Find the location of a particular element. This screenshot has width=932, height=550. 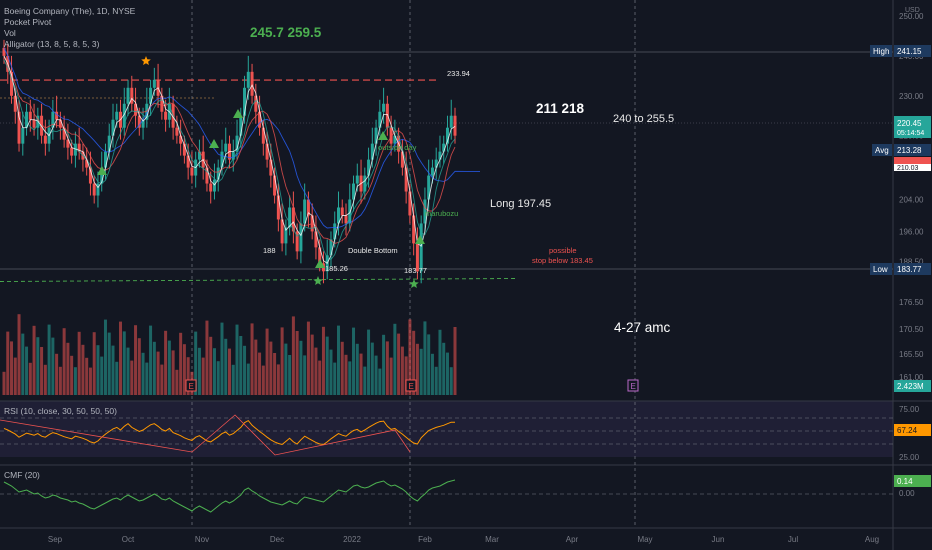

cmf-tick-label: 0.00 is located at coordinates (907, 493).